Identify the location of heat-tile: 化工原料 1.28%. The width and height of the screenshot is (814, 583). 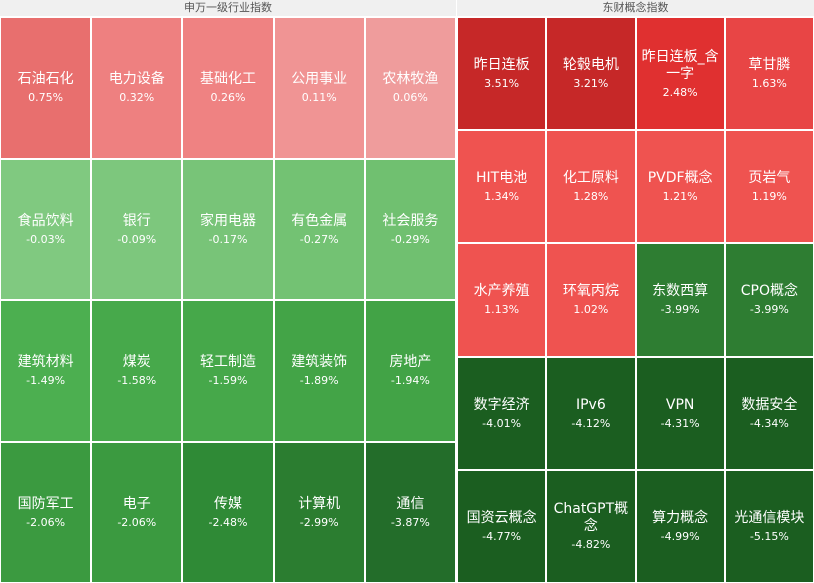
(591, 187).